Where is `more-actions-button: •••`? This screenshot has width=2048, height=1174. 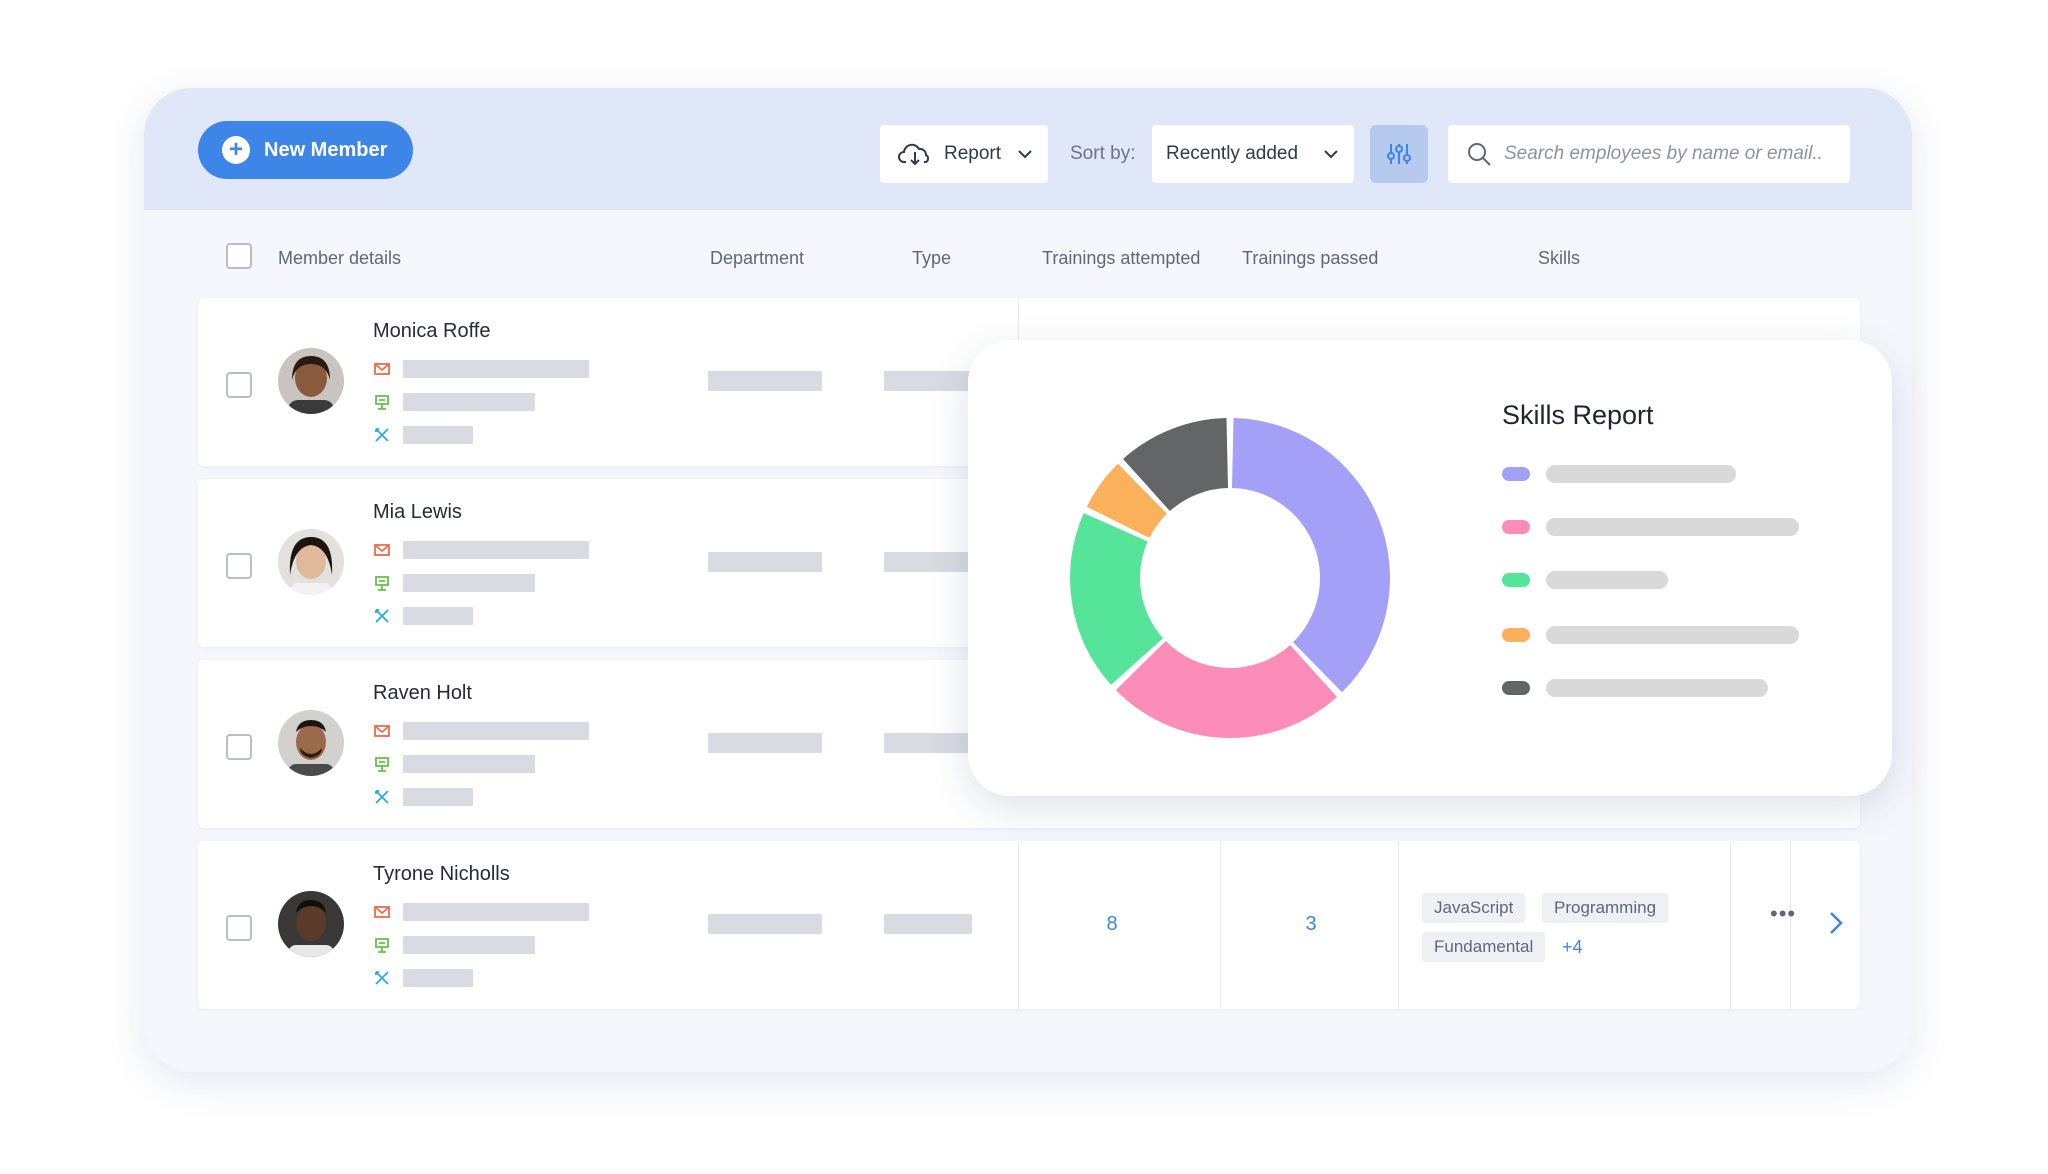 more-actions-button: ••• is located at coordinates (1783, 913).